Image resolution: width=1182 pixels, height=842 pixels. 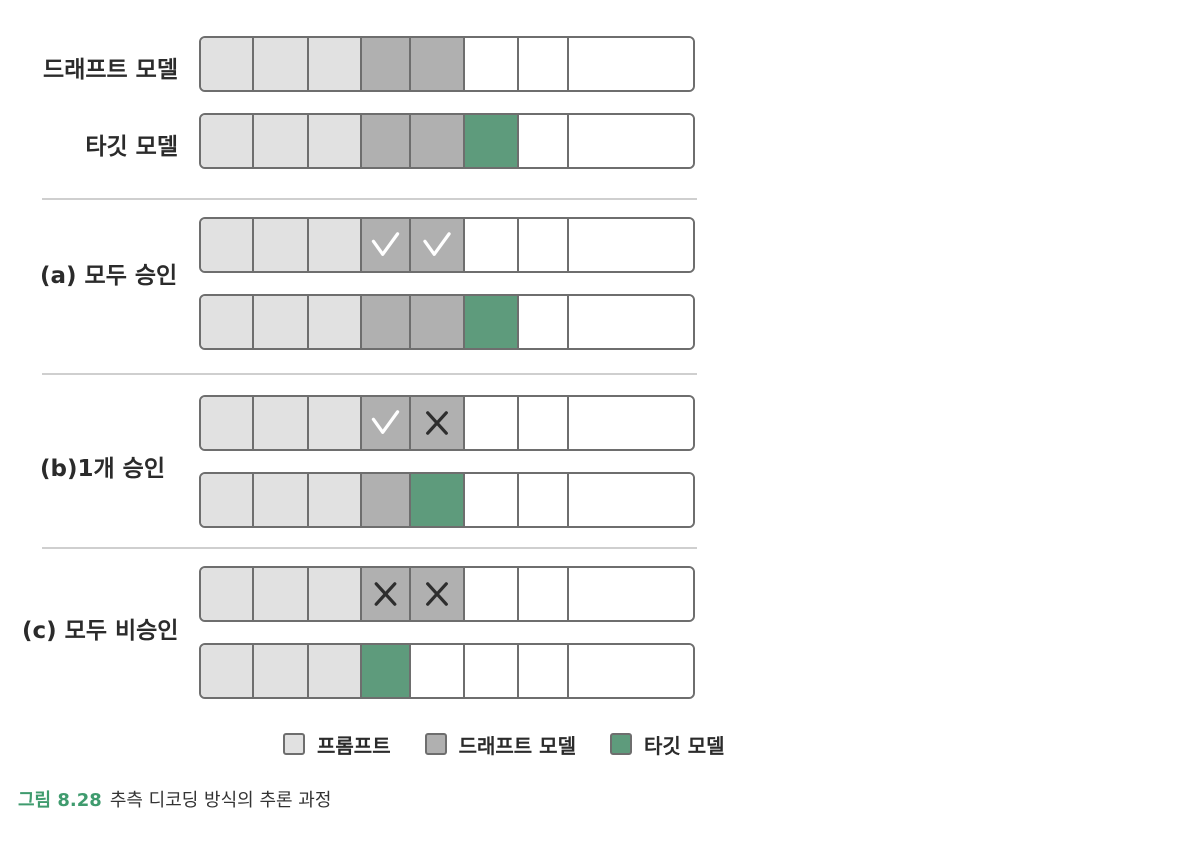 I want to click on legend-item-prompt: 프롬프트, so click(x=337, y=744).